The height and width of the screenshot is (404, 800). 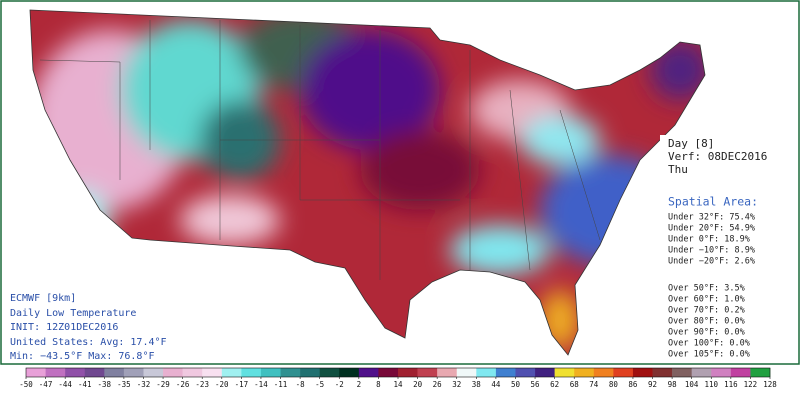 I want to click on colorbar-tick-label: 80, so click(x=614, y=384).